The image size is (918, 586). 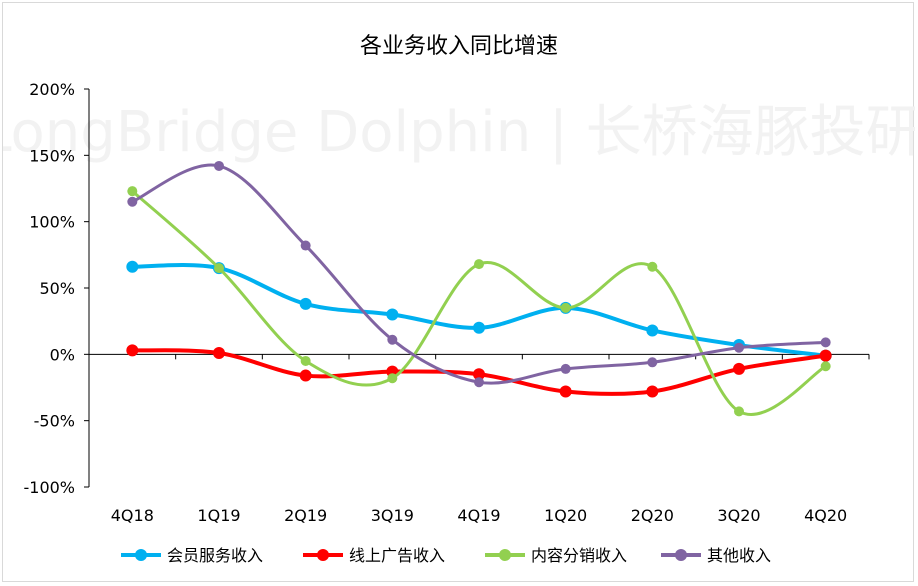 What do you see at coordinates (132, 515) in the screenshot?
I see `x-tick-label: 4Q18` at bounding box center [132, 515].